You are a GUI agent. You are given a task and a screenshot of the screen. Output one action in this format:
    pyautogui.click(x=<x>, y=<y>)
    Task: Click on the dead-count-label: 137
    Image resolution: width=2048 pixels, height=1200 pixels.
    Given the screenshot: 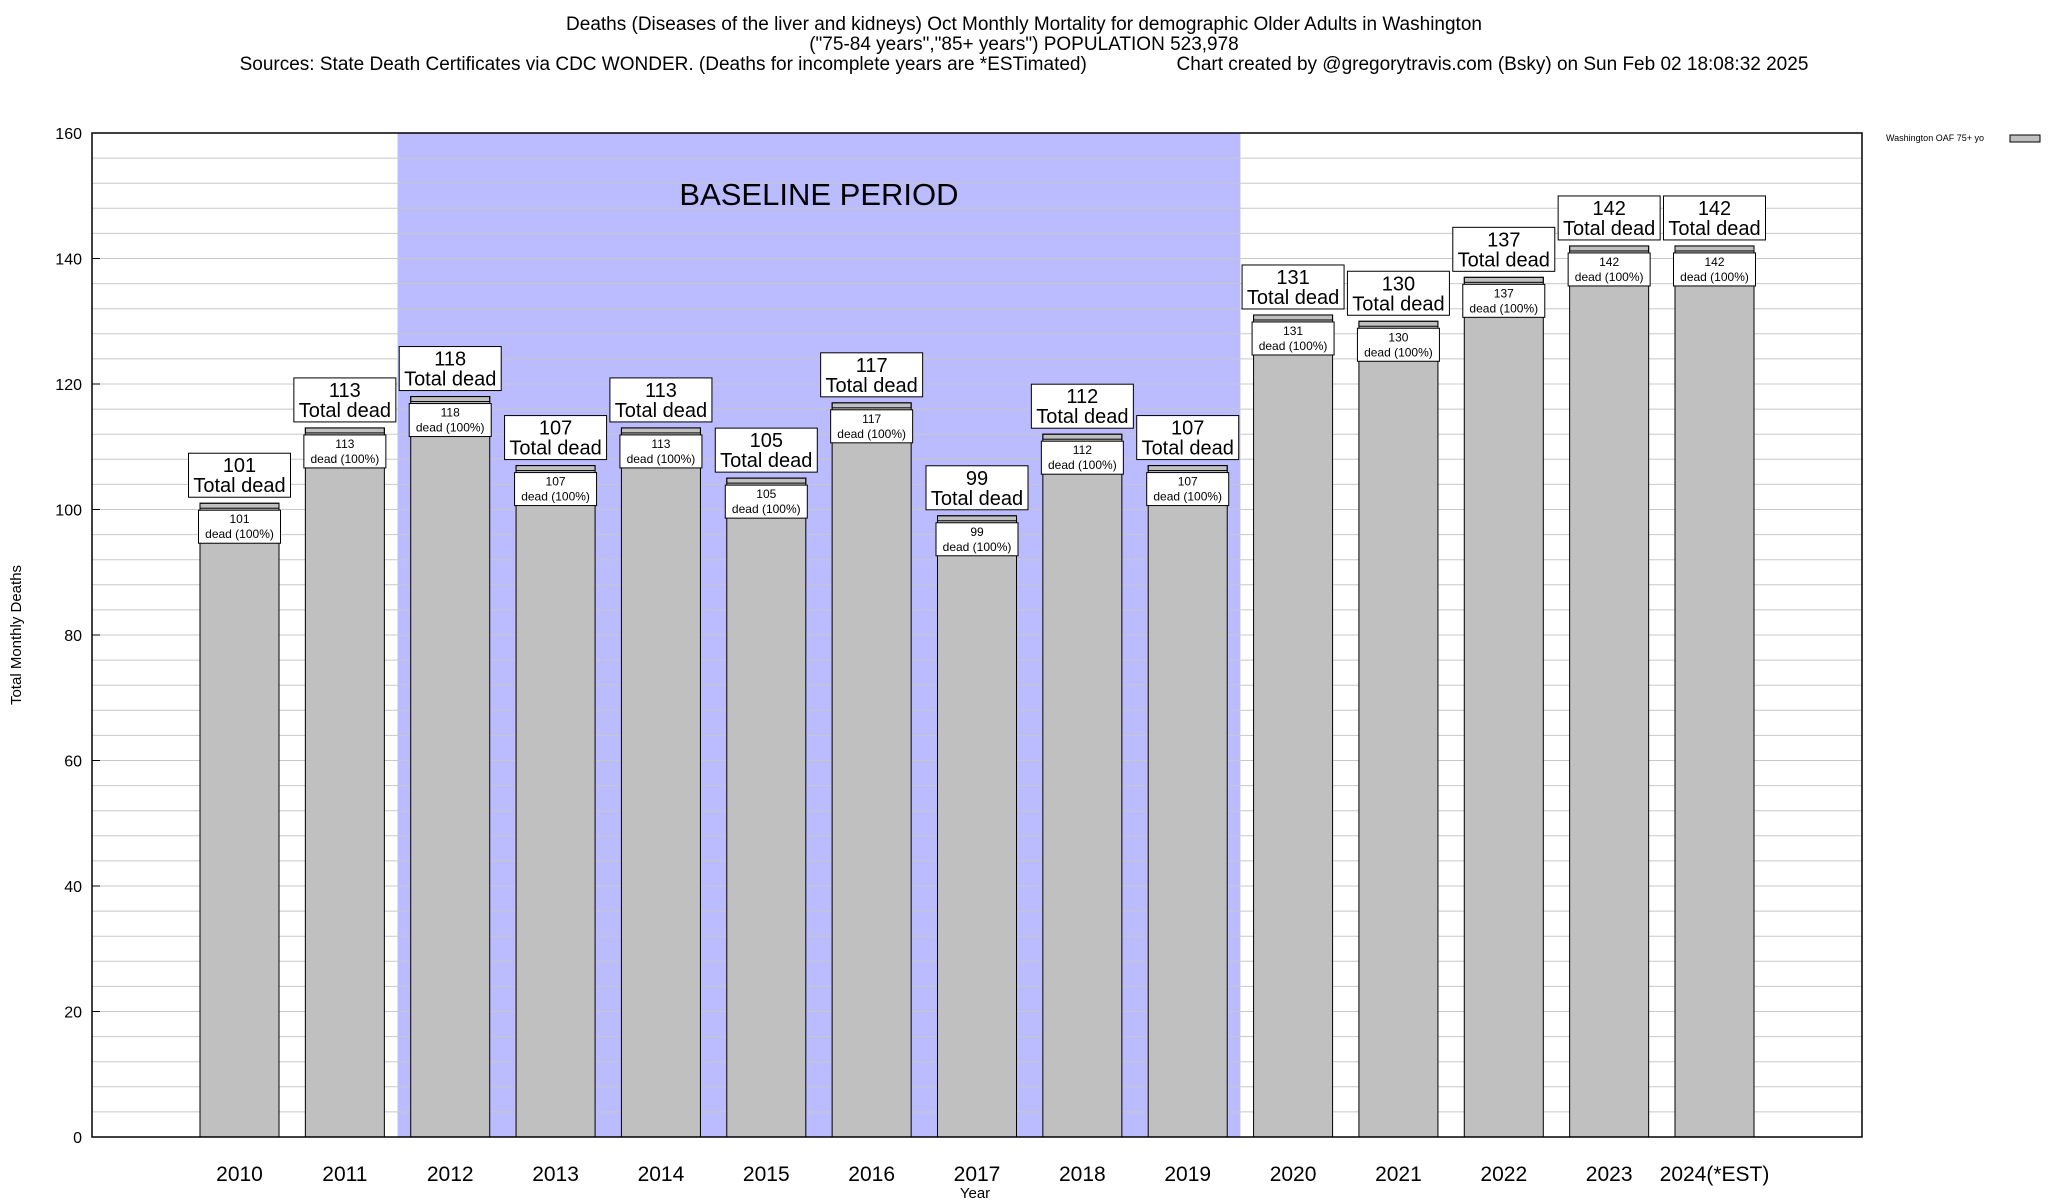 What is the action you would take?
    pyautogui.click(x=1504, y=293)
    